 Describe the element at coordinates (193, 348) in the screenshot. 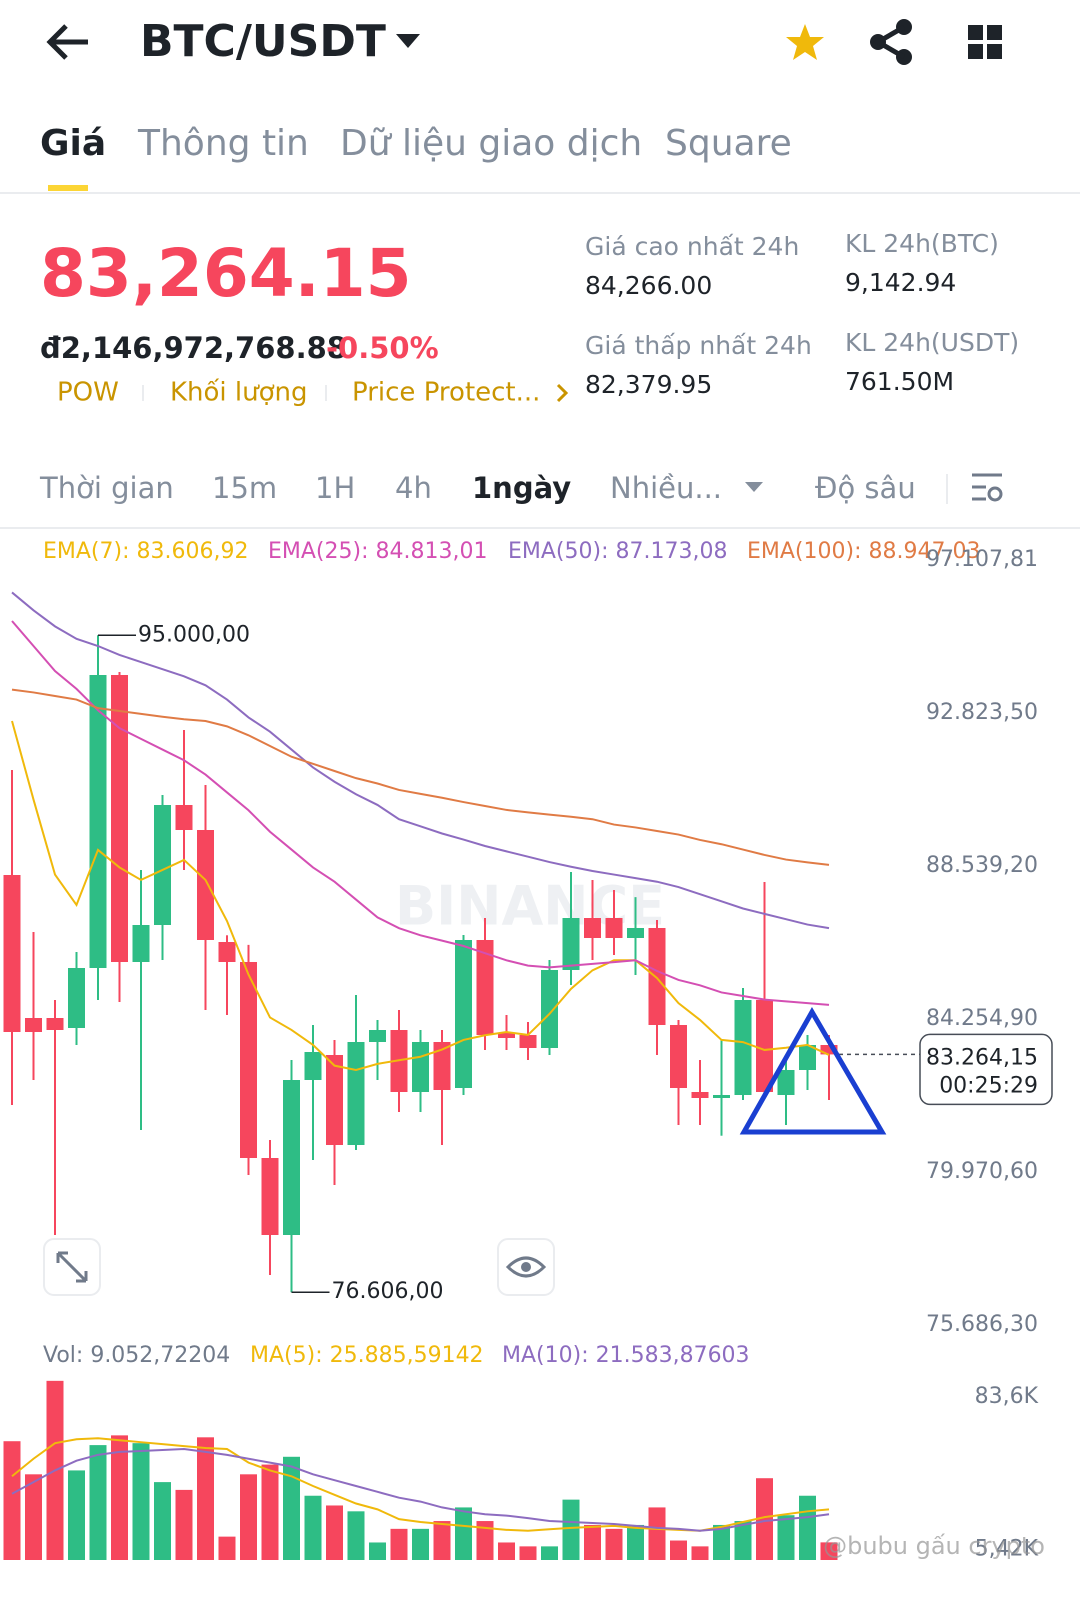

I see `fiat-price: đ2,146,972,768.88` at that location.